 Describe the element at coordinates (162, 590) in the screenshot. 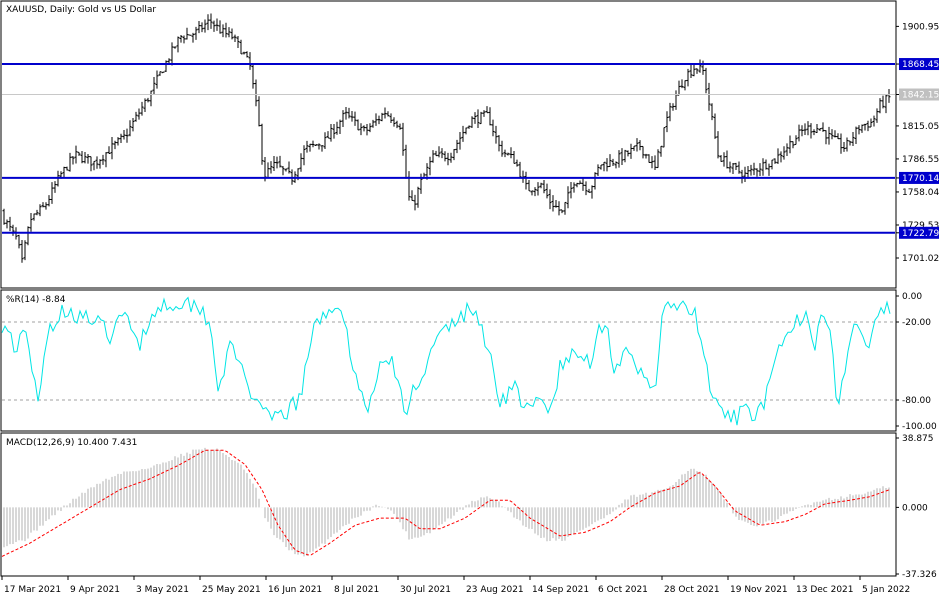

I see `time-axis-tick-label: 3 May 2021` at that location.